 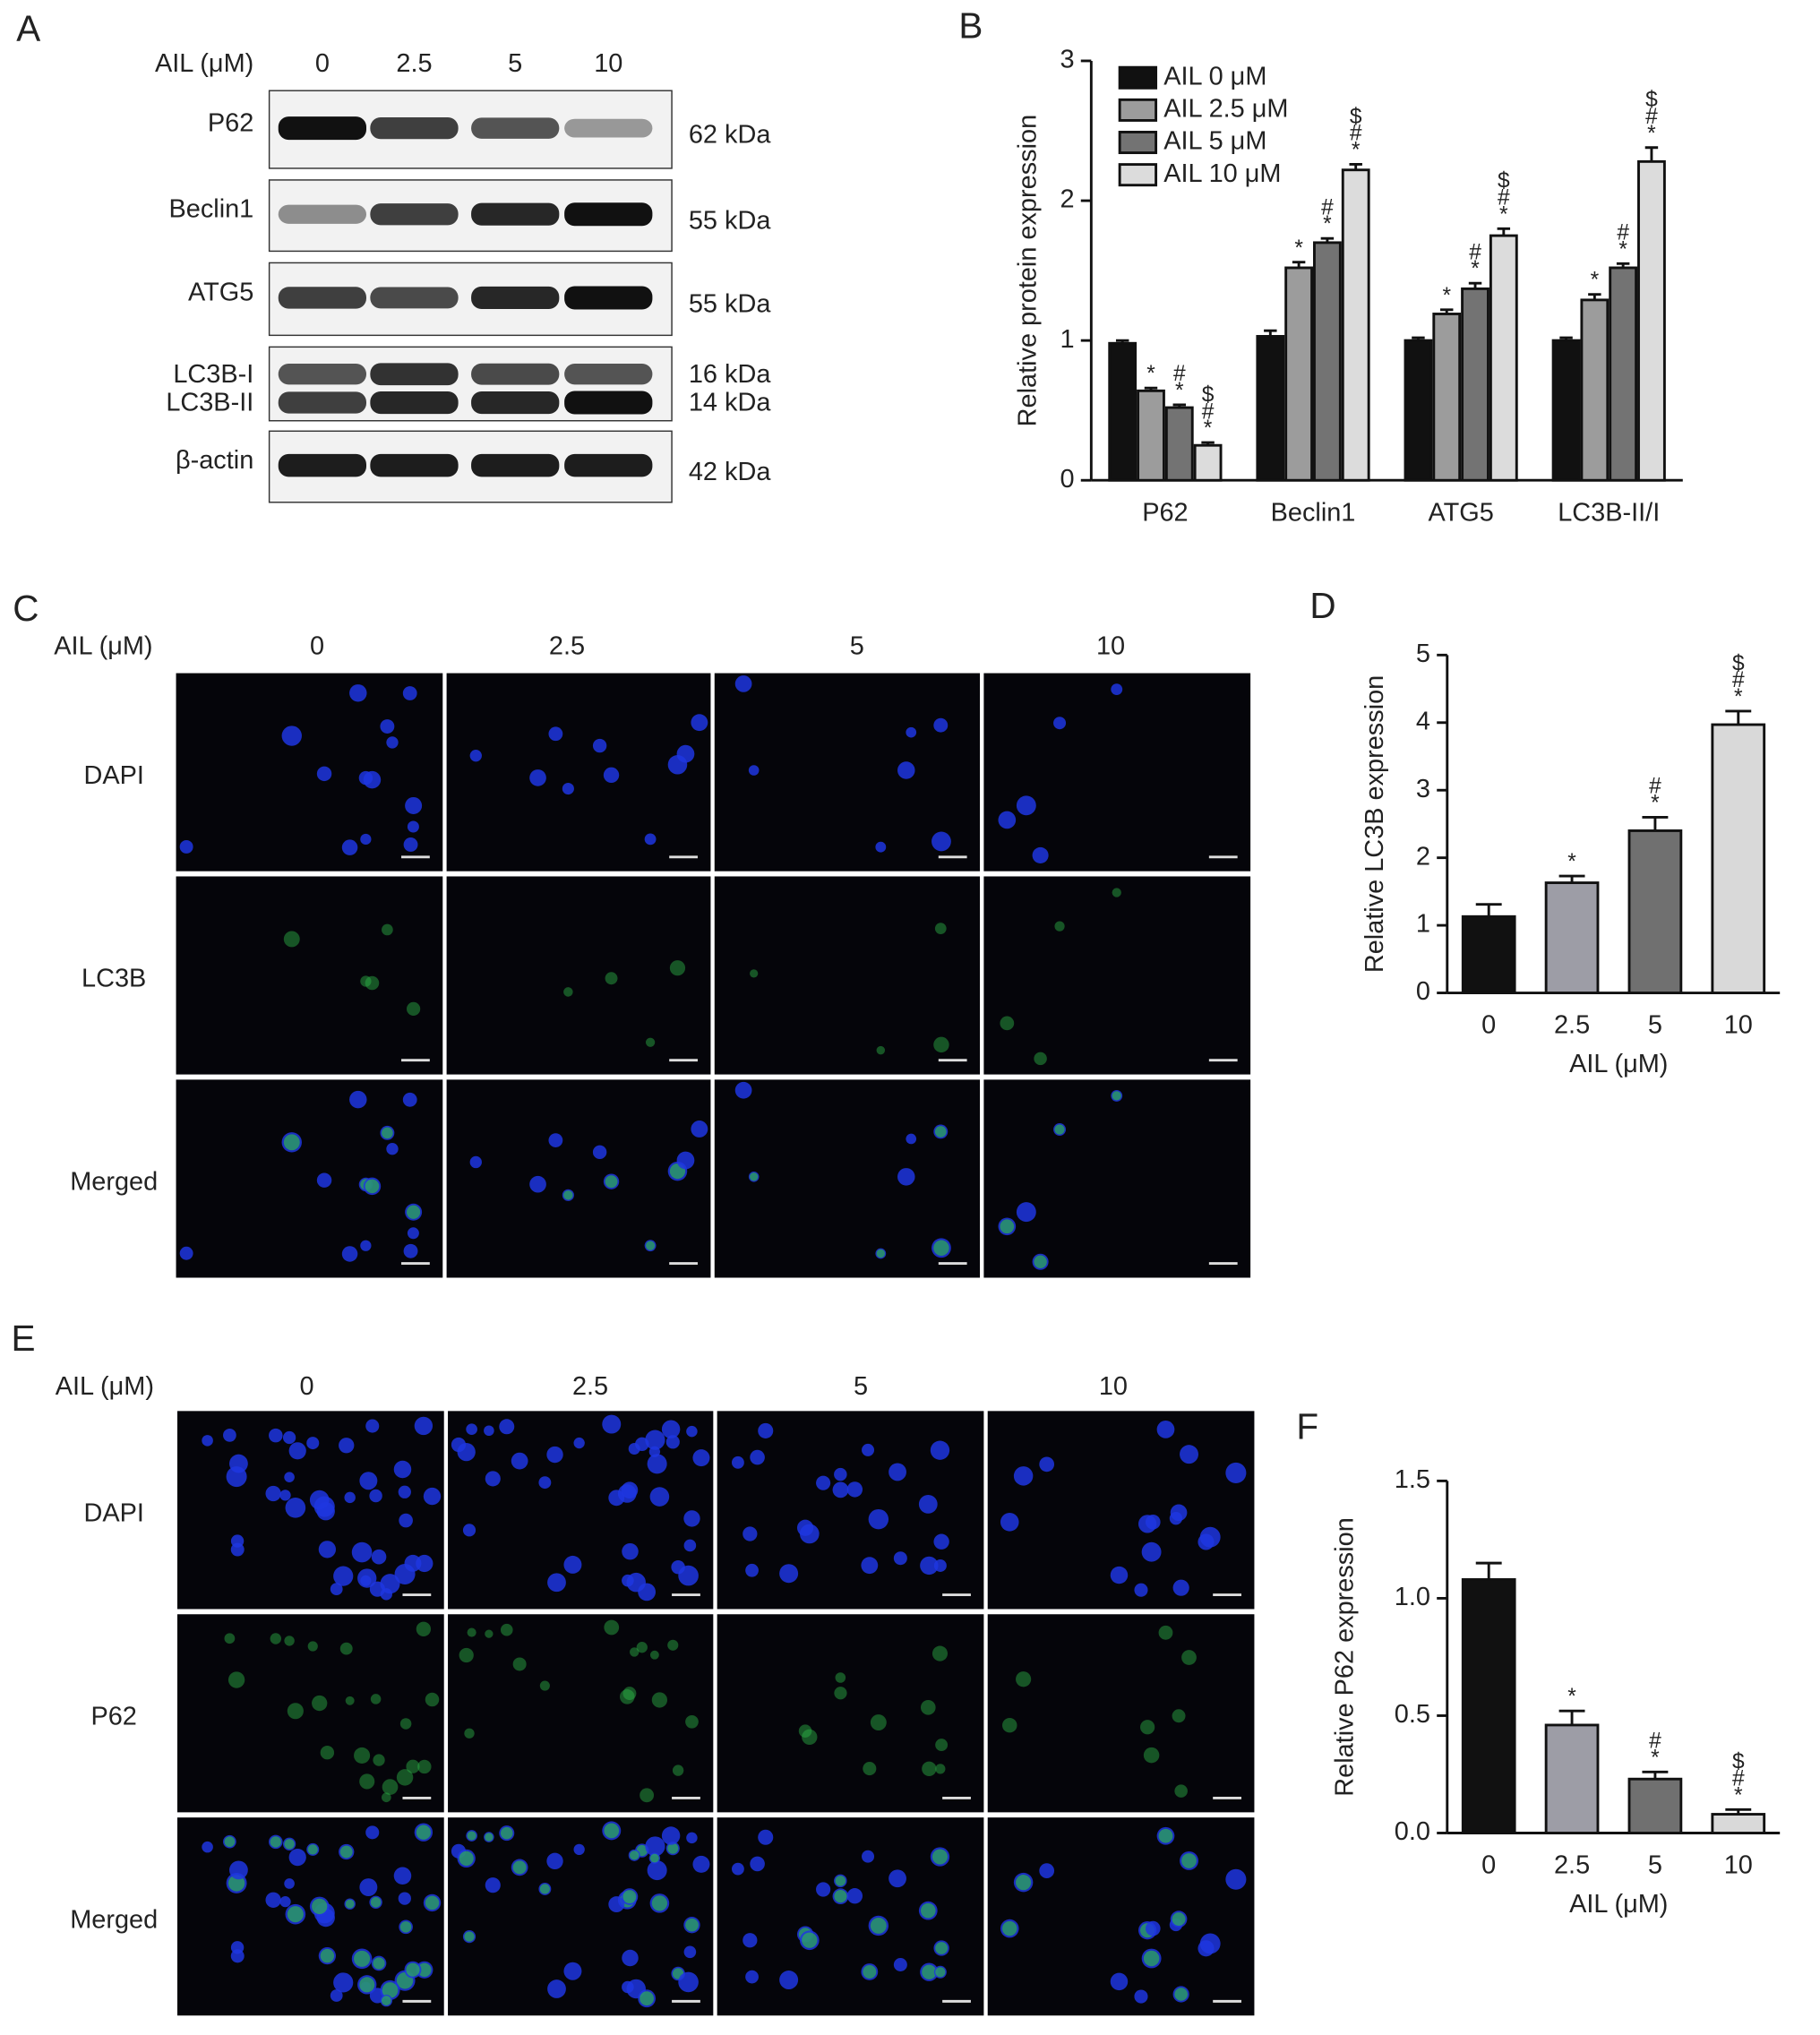 What do you see at coordinates (114, 979) in the screenshot?
I see `channel-label: LC3B` at bounding box center [114, 979].